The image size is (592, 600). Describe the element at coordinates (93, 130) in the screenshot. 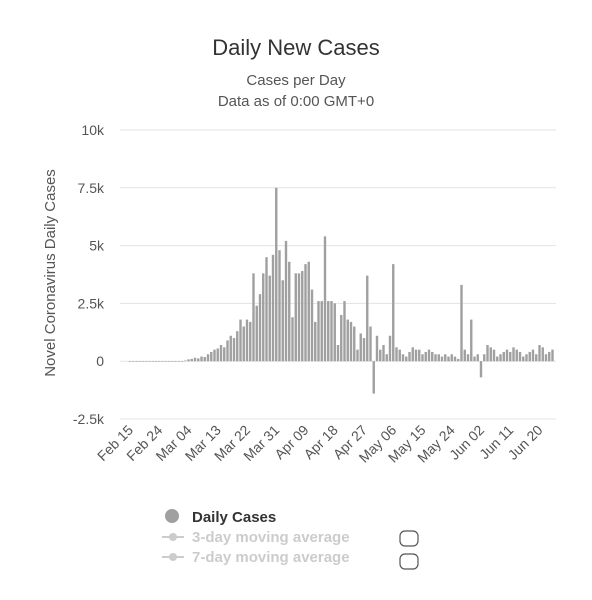

I see `y-tick-label: 10k` at that location.